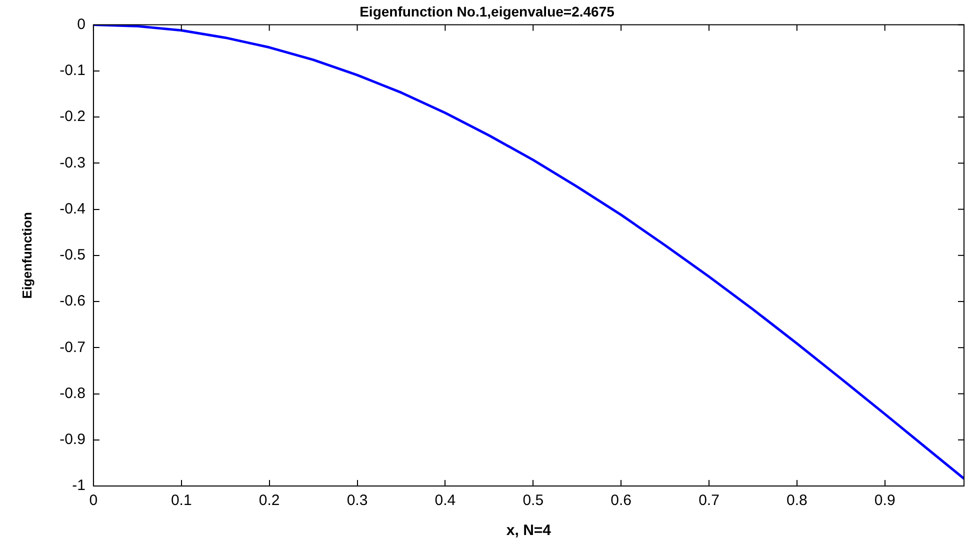 The width and height of the screenshot is (967, 544). I want to click on y-tick-label: -0.4, so click(73, 209).